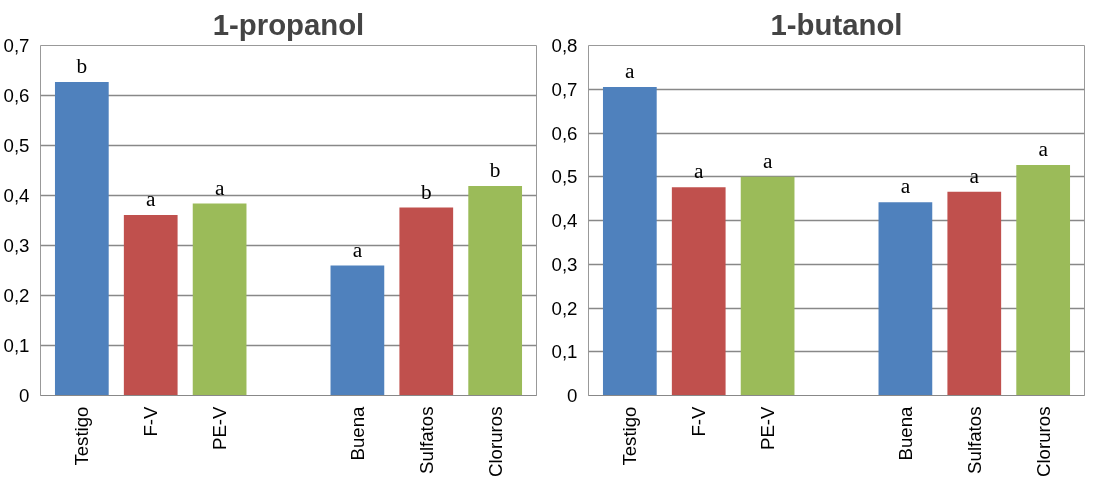  I want to click on chart-title: 1-butanol, so click(836, 24).